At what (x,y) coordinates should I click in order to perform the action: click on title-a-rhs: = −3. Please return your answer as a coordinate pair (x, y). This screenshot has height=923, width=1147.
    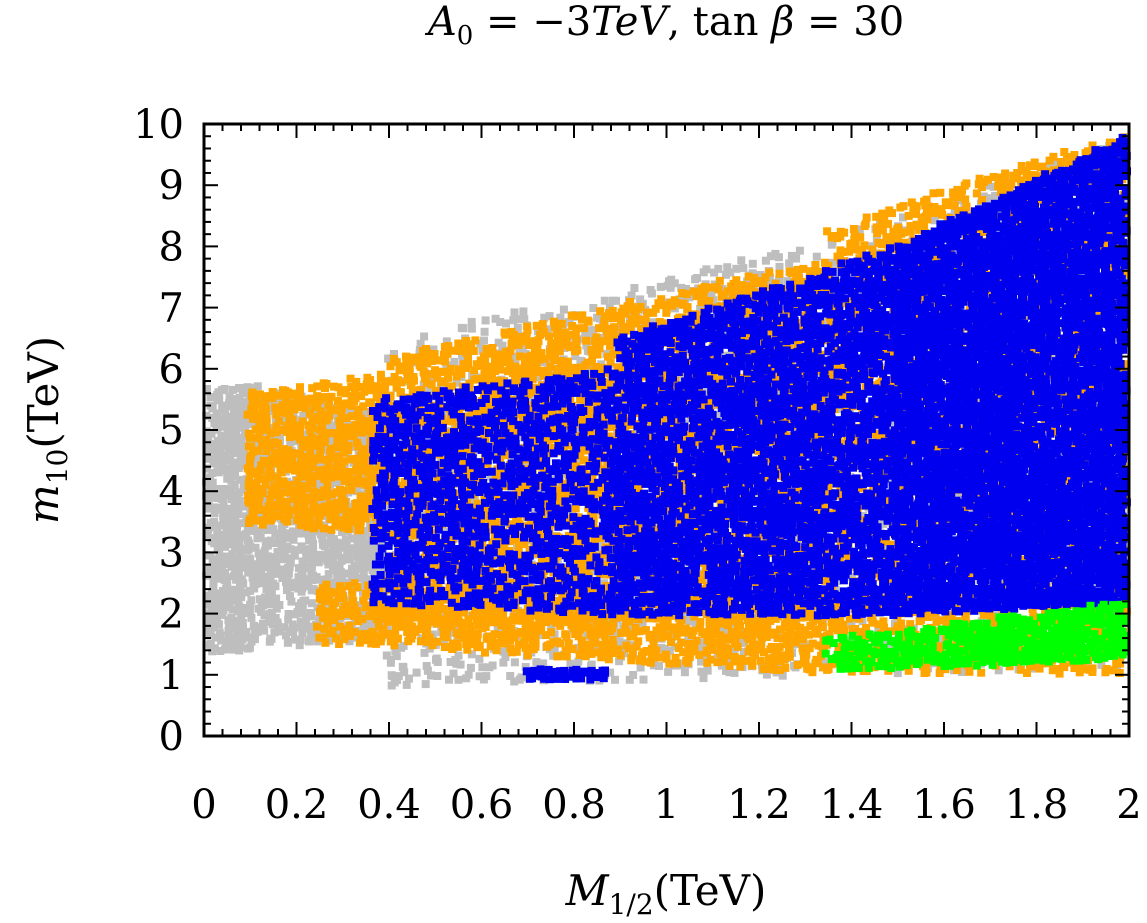
    Looking at the image, I should click on (532, 22).